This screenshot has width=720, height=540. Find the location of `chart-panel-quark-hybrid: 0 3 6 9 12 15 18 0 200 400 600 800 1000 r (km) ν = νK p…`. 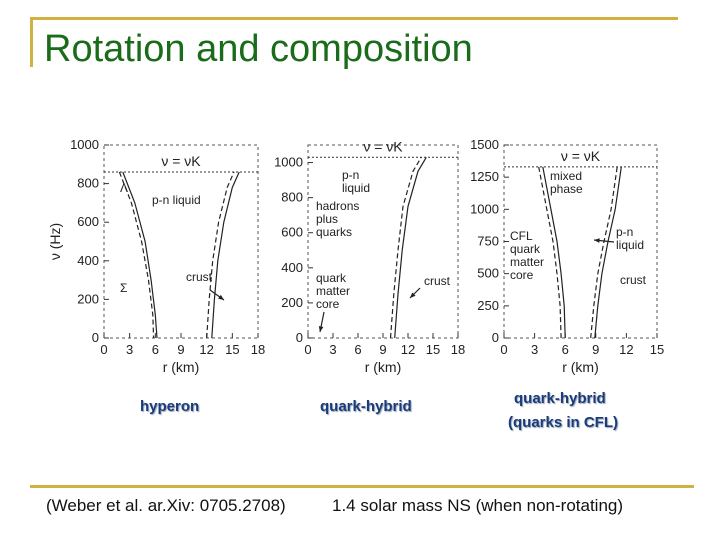

chart-panel-quark-hybrid: 0 3 6 9 12 15 18 0 200 400 600 800 1000 r (km) ν = νK p… is located at coordinates (369, 256).